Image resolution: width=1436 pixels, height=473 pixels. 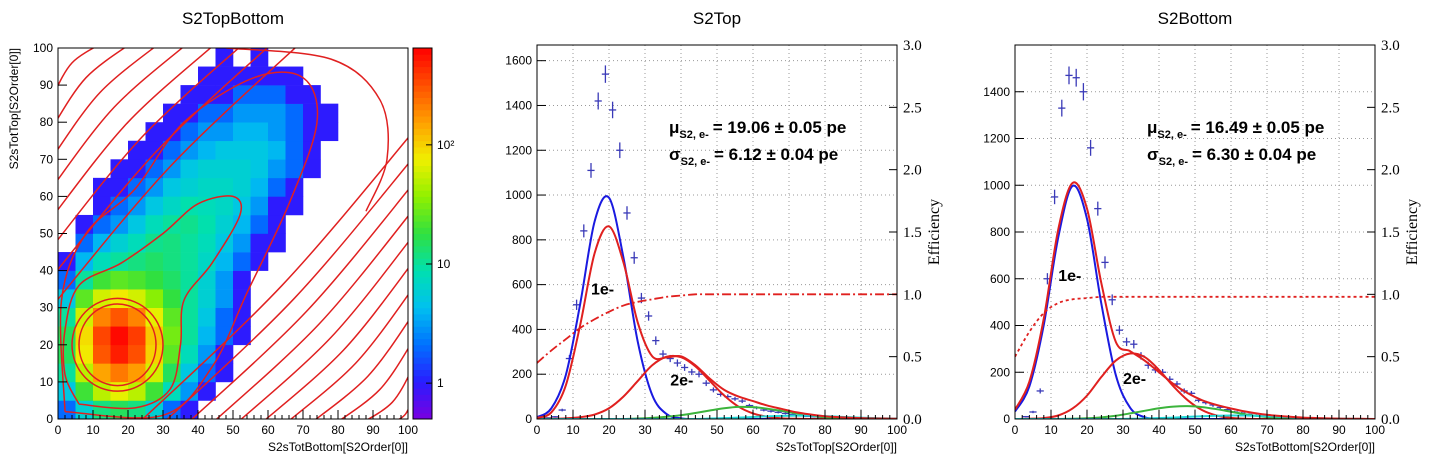 What do you see at coordinates (675, 154) in the screenshot?
I see `annotation-symbol: σ` at bounding box center [675, 154].